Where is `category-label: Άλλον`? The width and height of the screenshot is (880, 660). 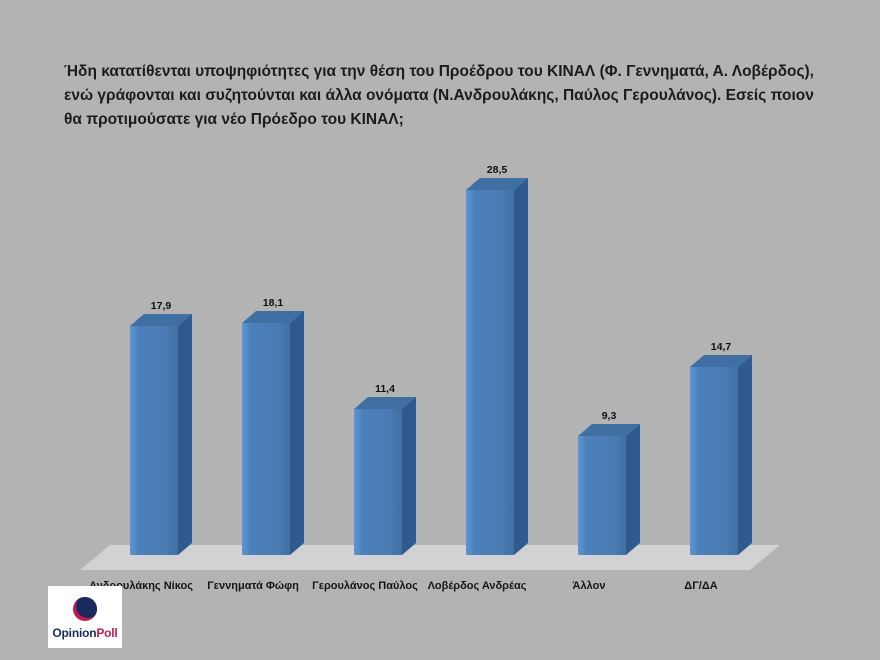
category-label: Άλλον is located at coordinates (589, 586).